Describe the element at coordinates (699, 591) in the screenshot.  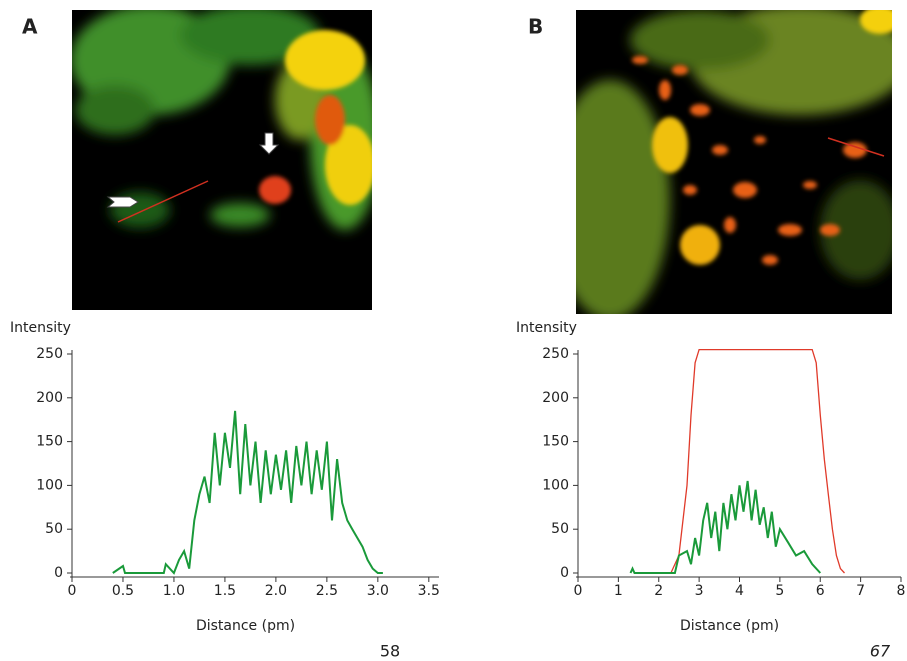
I see `x-tick-label: 3` at that location.